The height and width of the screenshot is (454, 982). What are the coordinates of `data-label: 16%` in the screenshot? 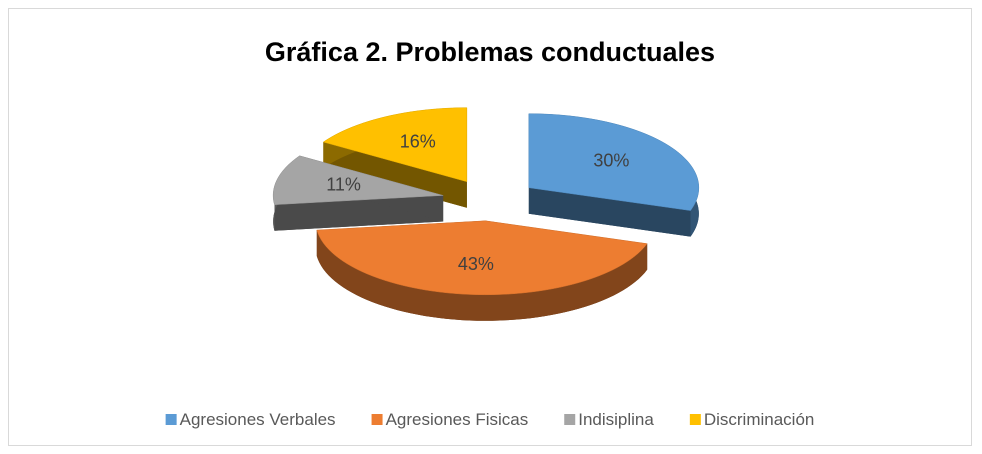 It's located at (418, 142).